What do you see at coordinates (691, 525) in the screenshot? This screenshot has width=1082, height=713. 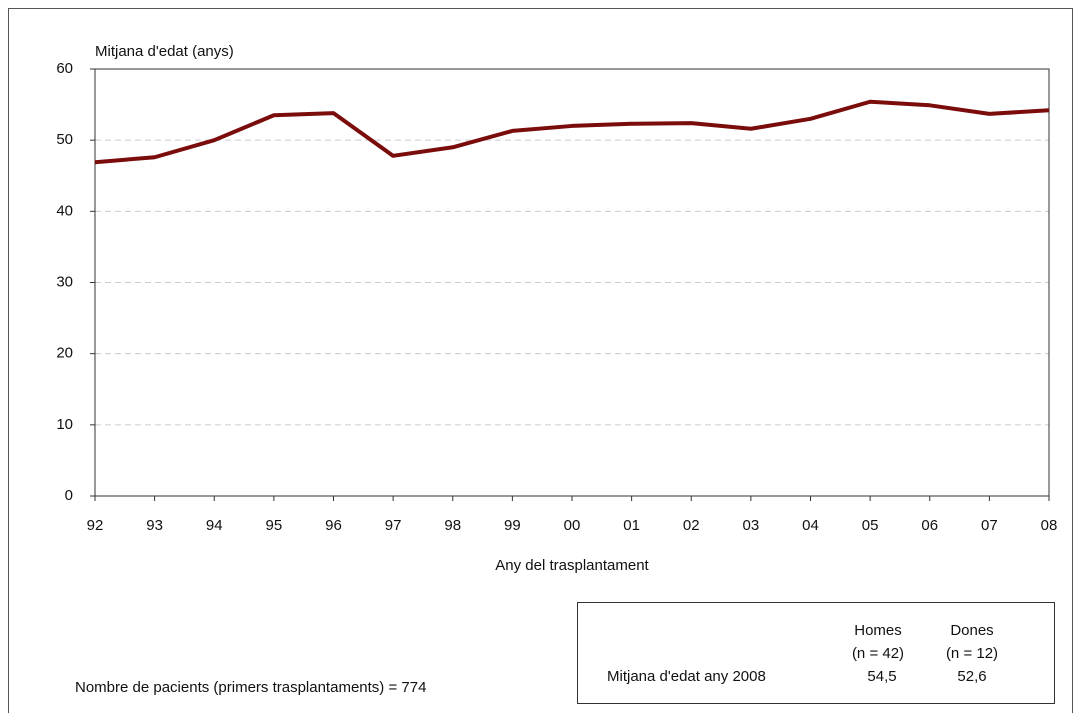 I see `x-tick-label: 02` at bounding box center [691, 525].